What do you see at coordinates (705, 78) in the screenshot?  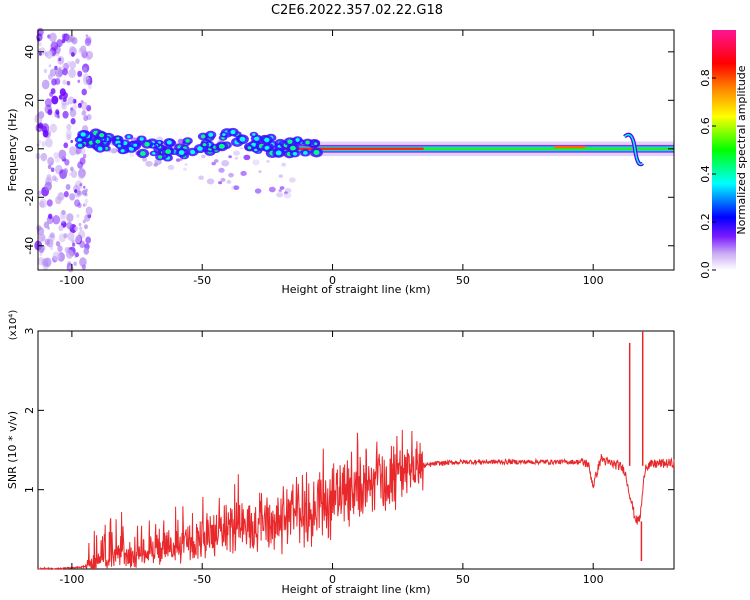 I see `colorbar-tick-label: 0.8` at bounding box center [705, 78].